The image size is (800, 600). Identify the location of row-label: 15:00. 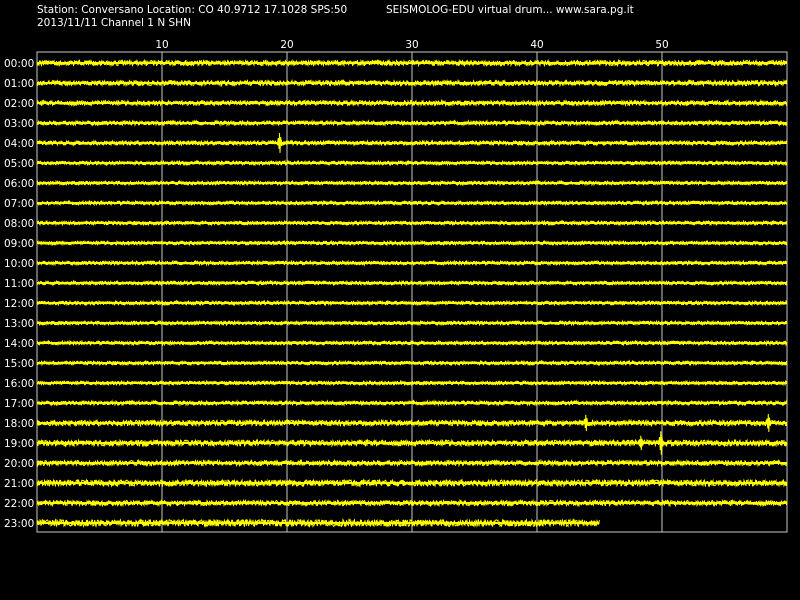
(19, 364).